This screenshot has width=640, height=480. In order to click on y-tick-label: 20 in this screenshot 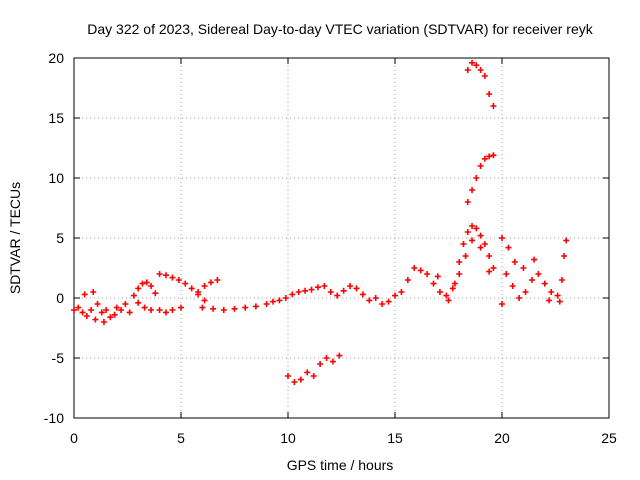, I will do `click(56, 58)`.